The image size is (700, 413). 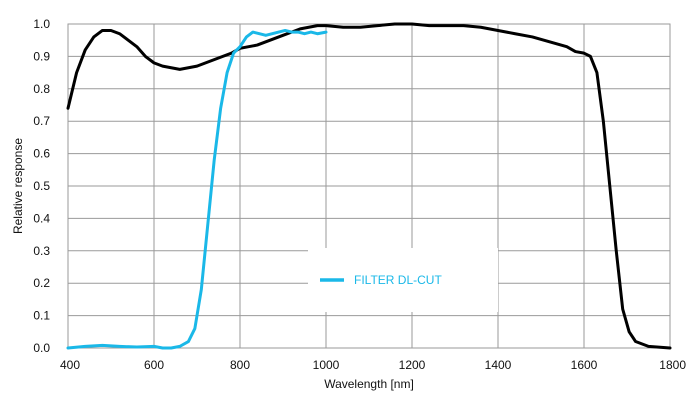 What do you see at coordinates (584, 365) in the screenshot?
I see `x-tick-label: 1600` at bounding box center [584, 365].